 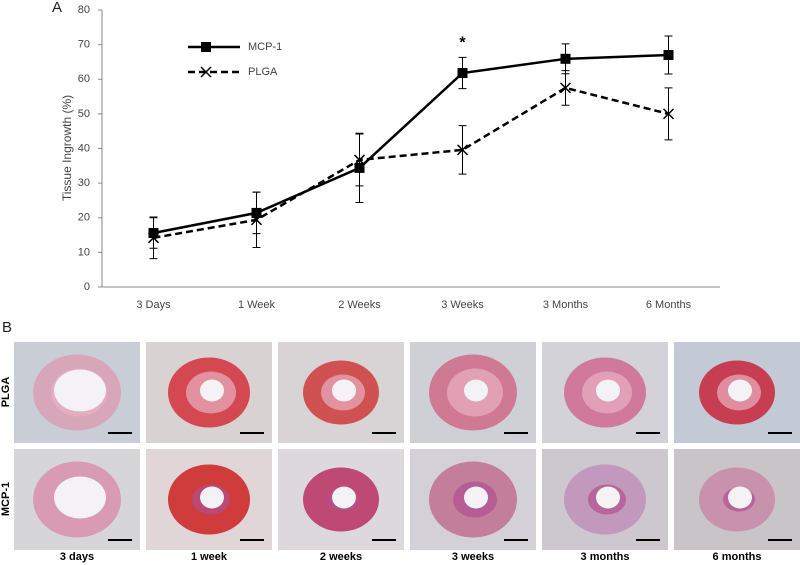 What do you see at coordinates (359, 305) in the screenshot?
I see `x-tick-label: 2 Weeks` at bounding box center [359, 305].